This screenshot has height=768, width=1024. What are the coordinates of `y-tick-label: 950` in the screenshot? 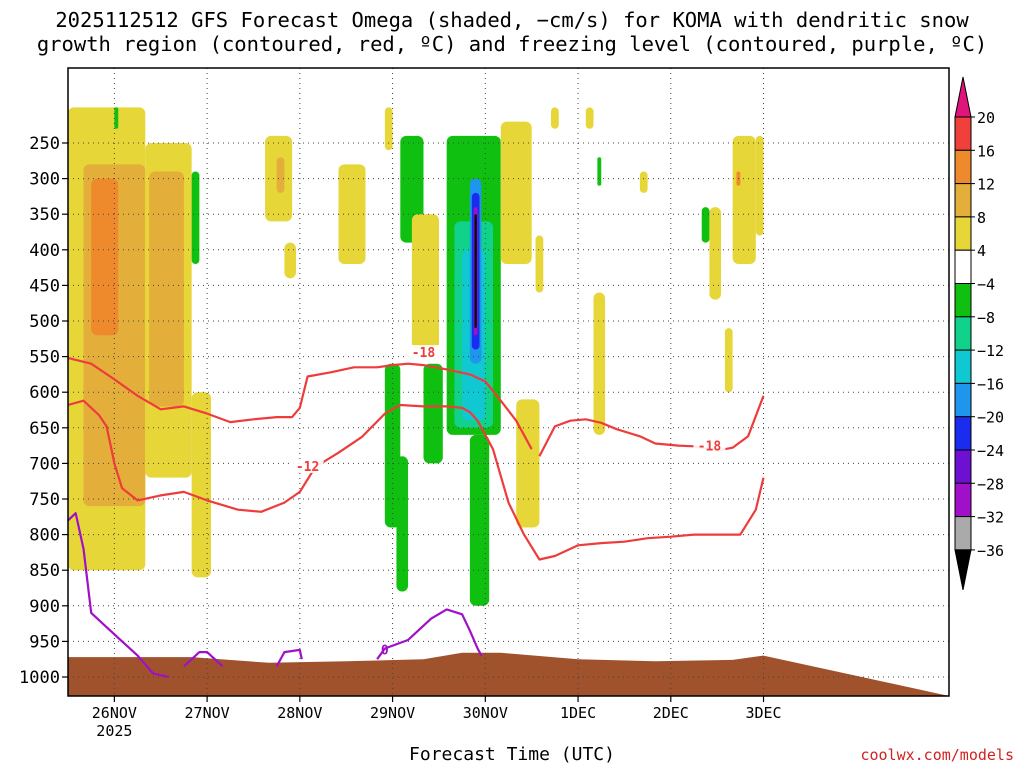 It's located at (44, 642).